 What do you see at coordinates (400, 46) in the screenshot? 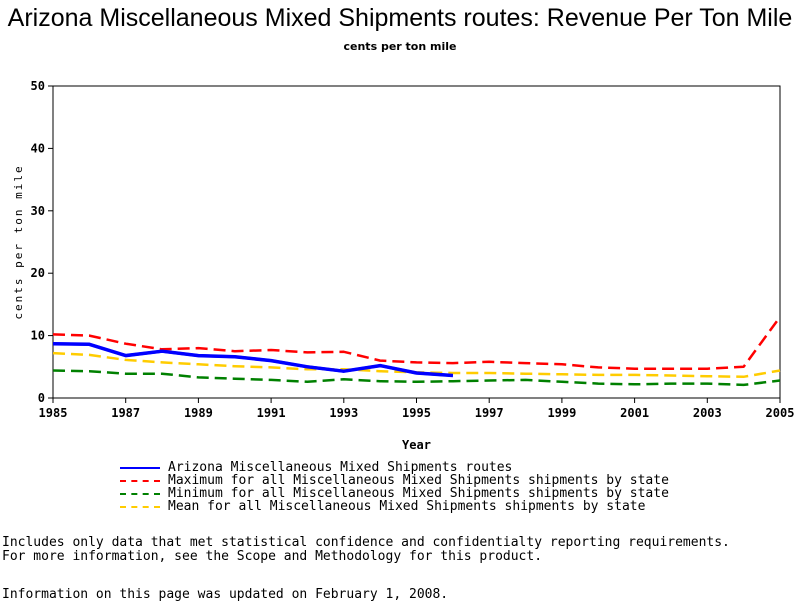
I see `chart-subtitle: cents per ton mile` at bounding box center [400, 46].